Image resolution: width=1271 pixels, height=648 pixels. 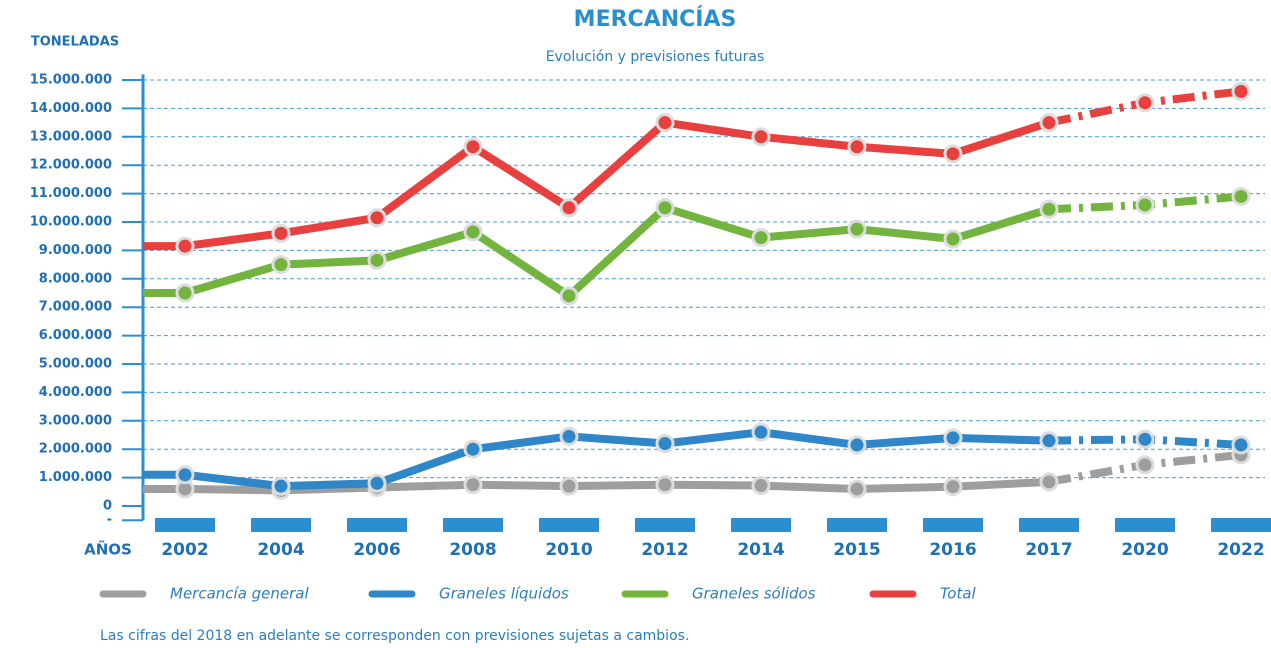 What do you see at coordinates (655, 57) in the screenshot?
I see `chart-subtitle: Evolución y previsiones futuras` at bounding box center [655, 57].